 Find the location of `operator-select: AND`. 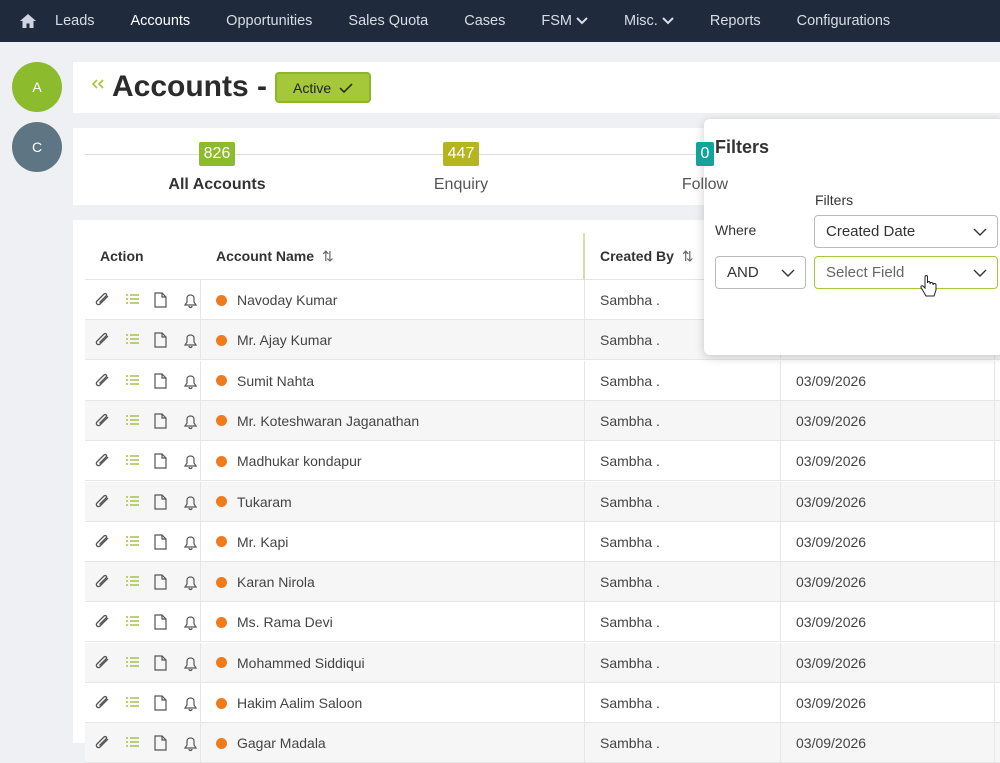

operator-select: AND is located at coordinates (760, 272).